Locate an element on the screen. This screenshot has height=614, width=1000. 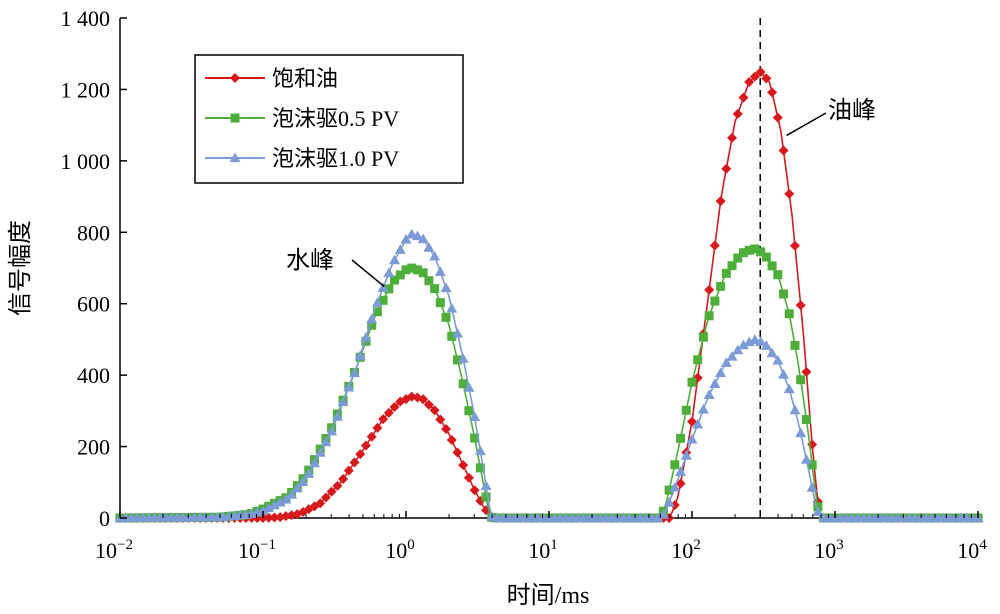
y-tick-label: 400 is located at coordinates (93, 375).